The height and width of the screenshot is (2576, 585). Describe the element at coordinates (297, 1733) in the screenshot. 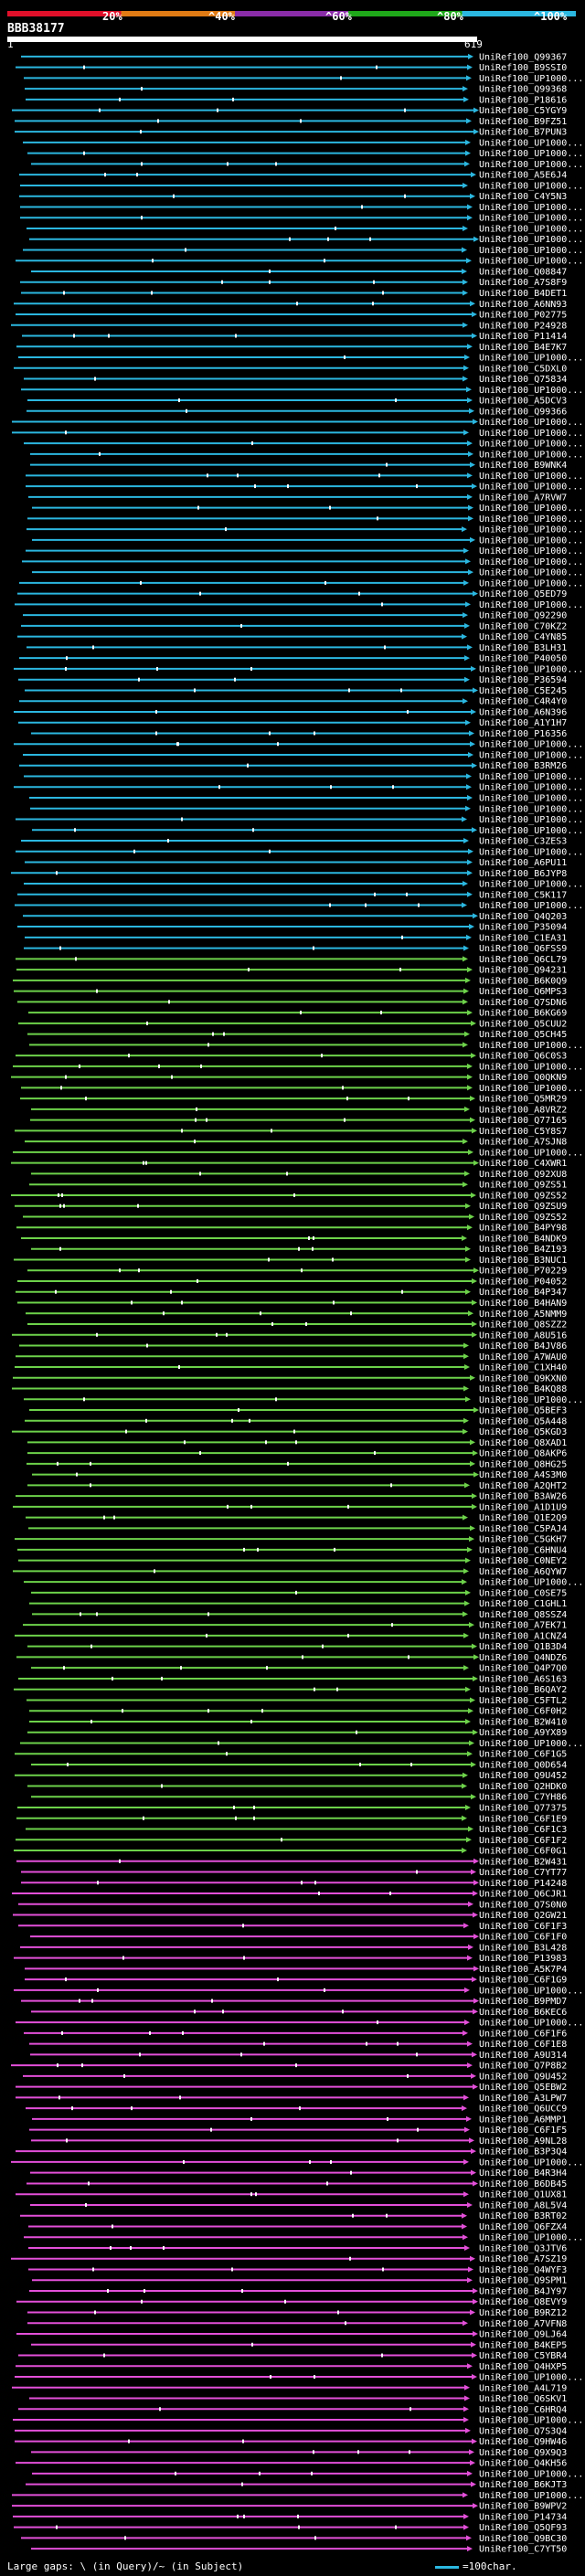

I see `hit-row: UniRef100_A9YX89` at that location.